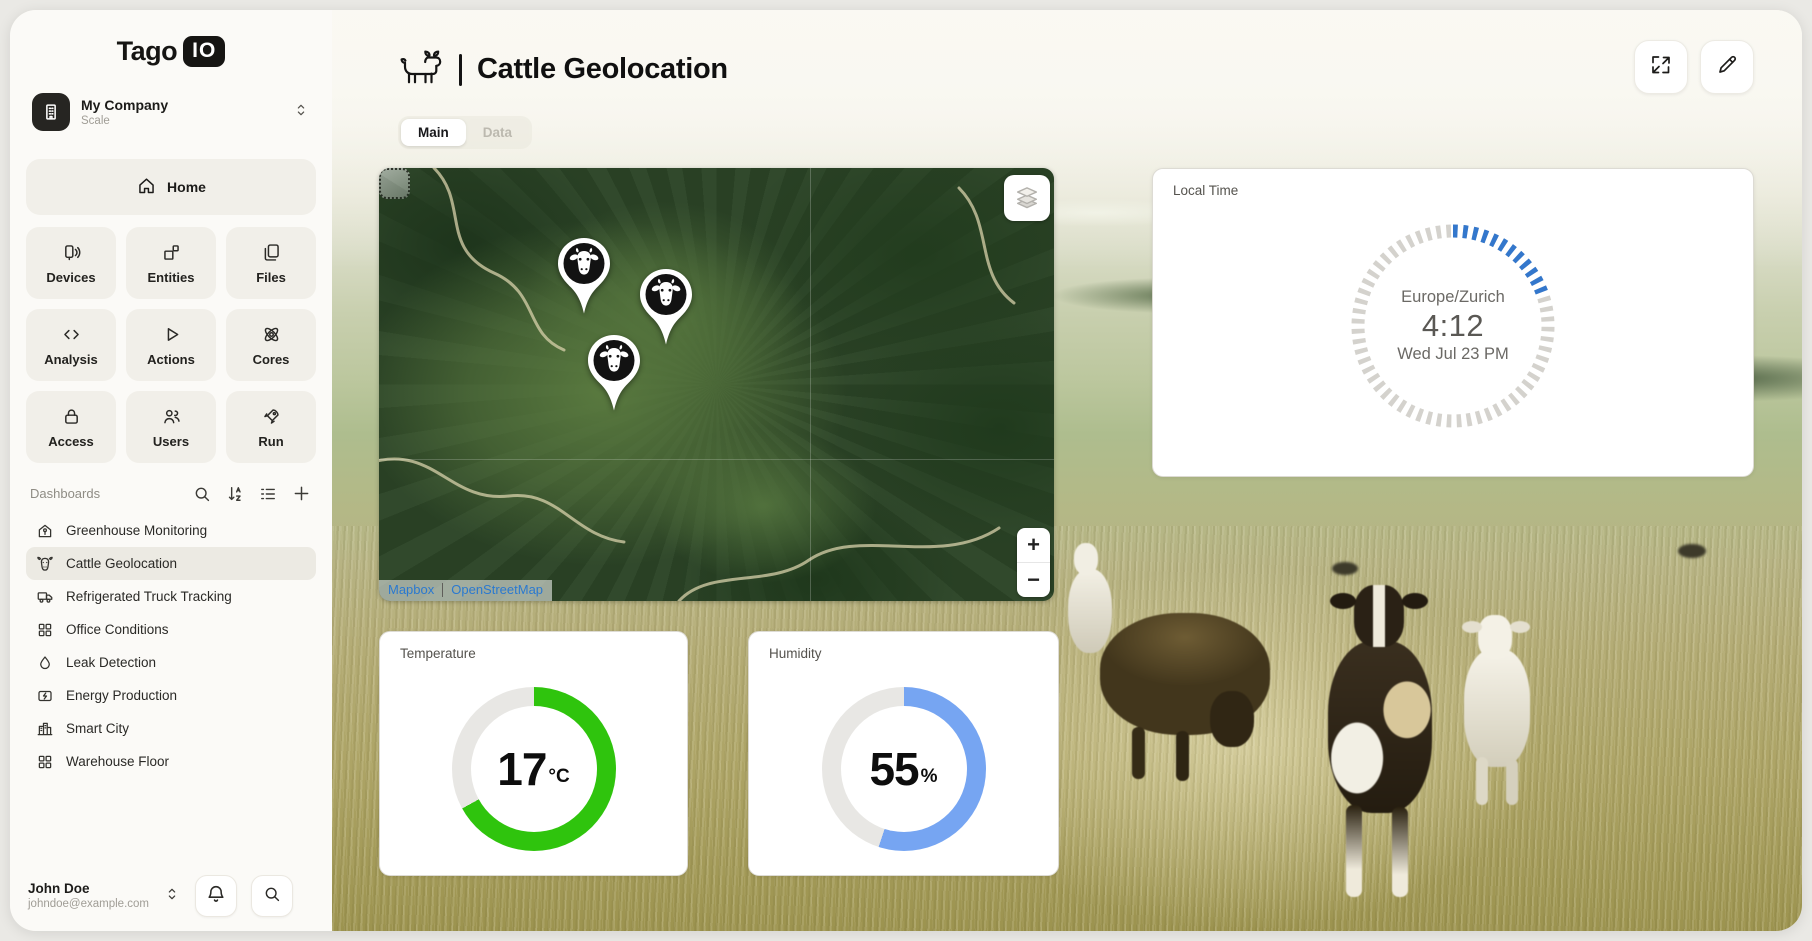  I want to click on dashboard-item-warehouse-floor: Warehouse Floor, so click(171, 761).